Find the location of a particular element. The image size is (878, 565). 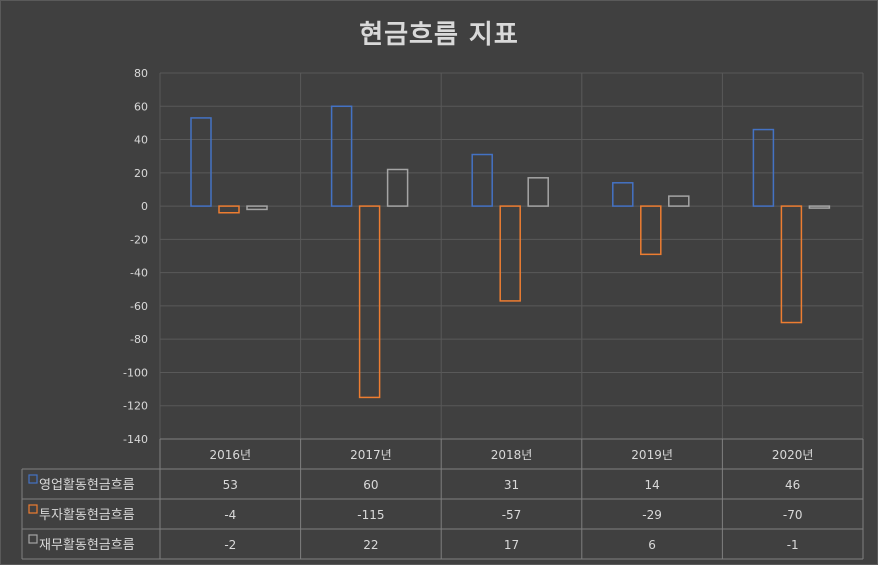

category-label: 2017년 is located at coordinates (371, 455).